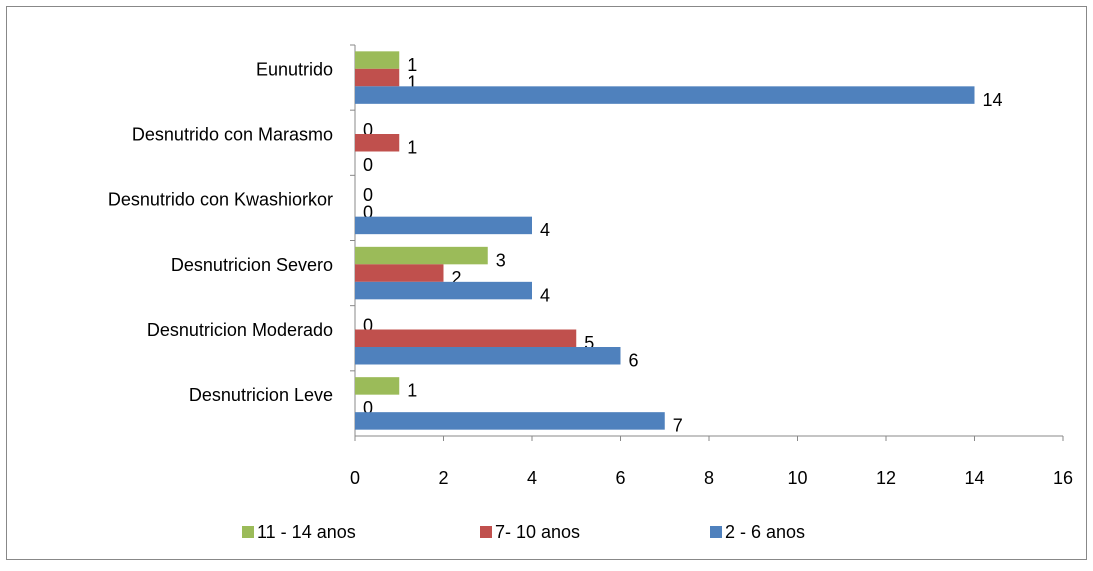 This screenshot has width=1093, height=571. What do you see at coordinates (620, 478) in the screenshot?
I see `x-tick-label: 6` at bounding box center [620, 478].